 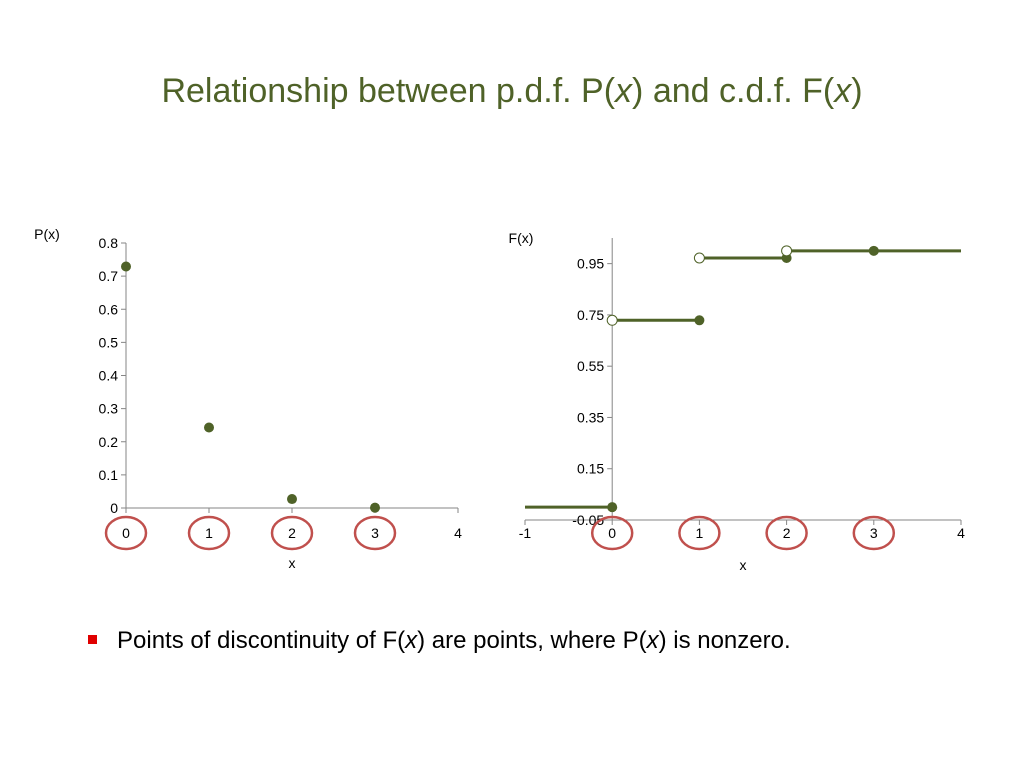 What do you see at coordinates (590, 417) in the screenshot?
I see `y-tick-label: 0.35` at bounding box center [590, 417].